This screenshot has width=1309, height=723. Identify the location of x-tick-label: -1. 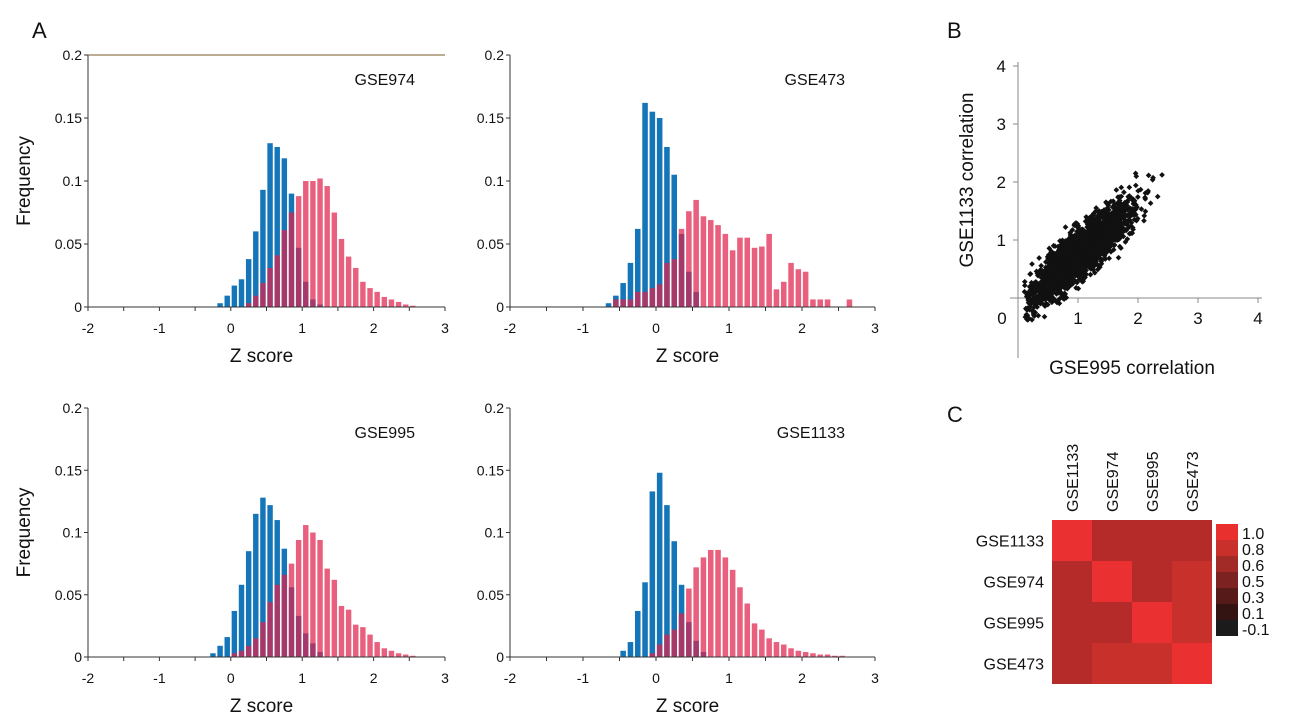
(583, 678).